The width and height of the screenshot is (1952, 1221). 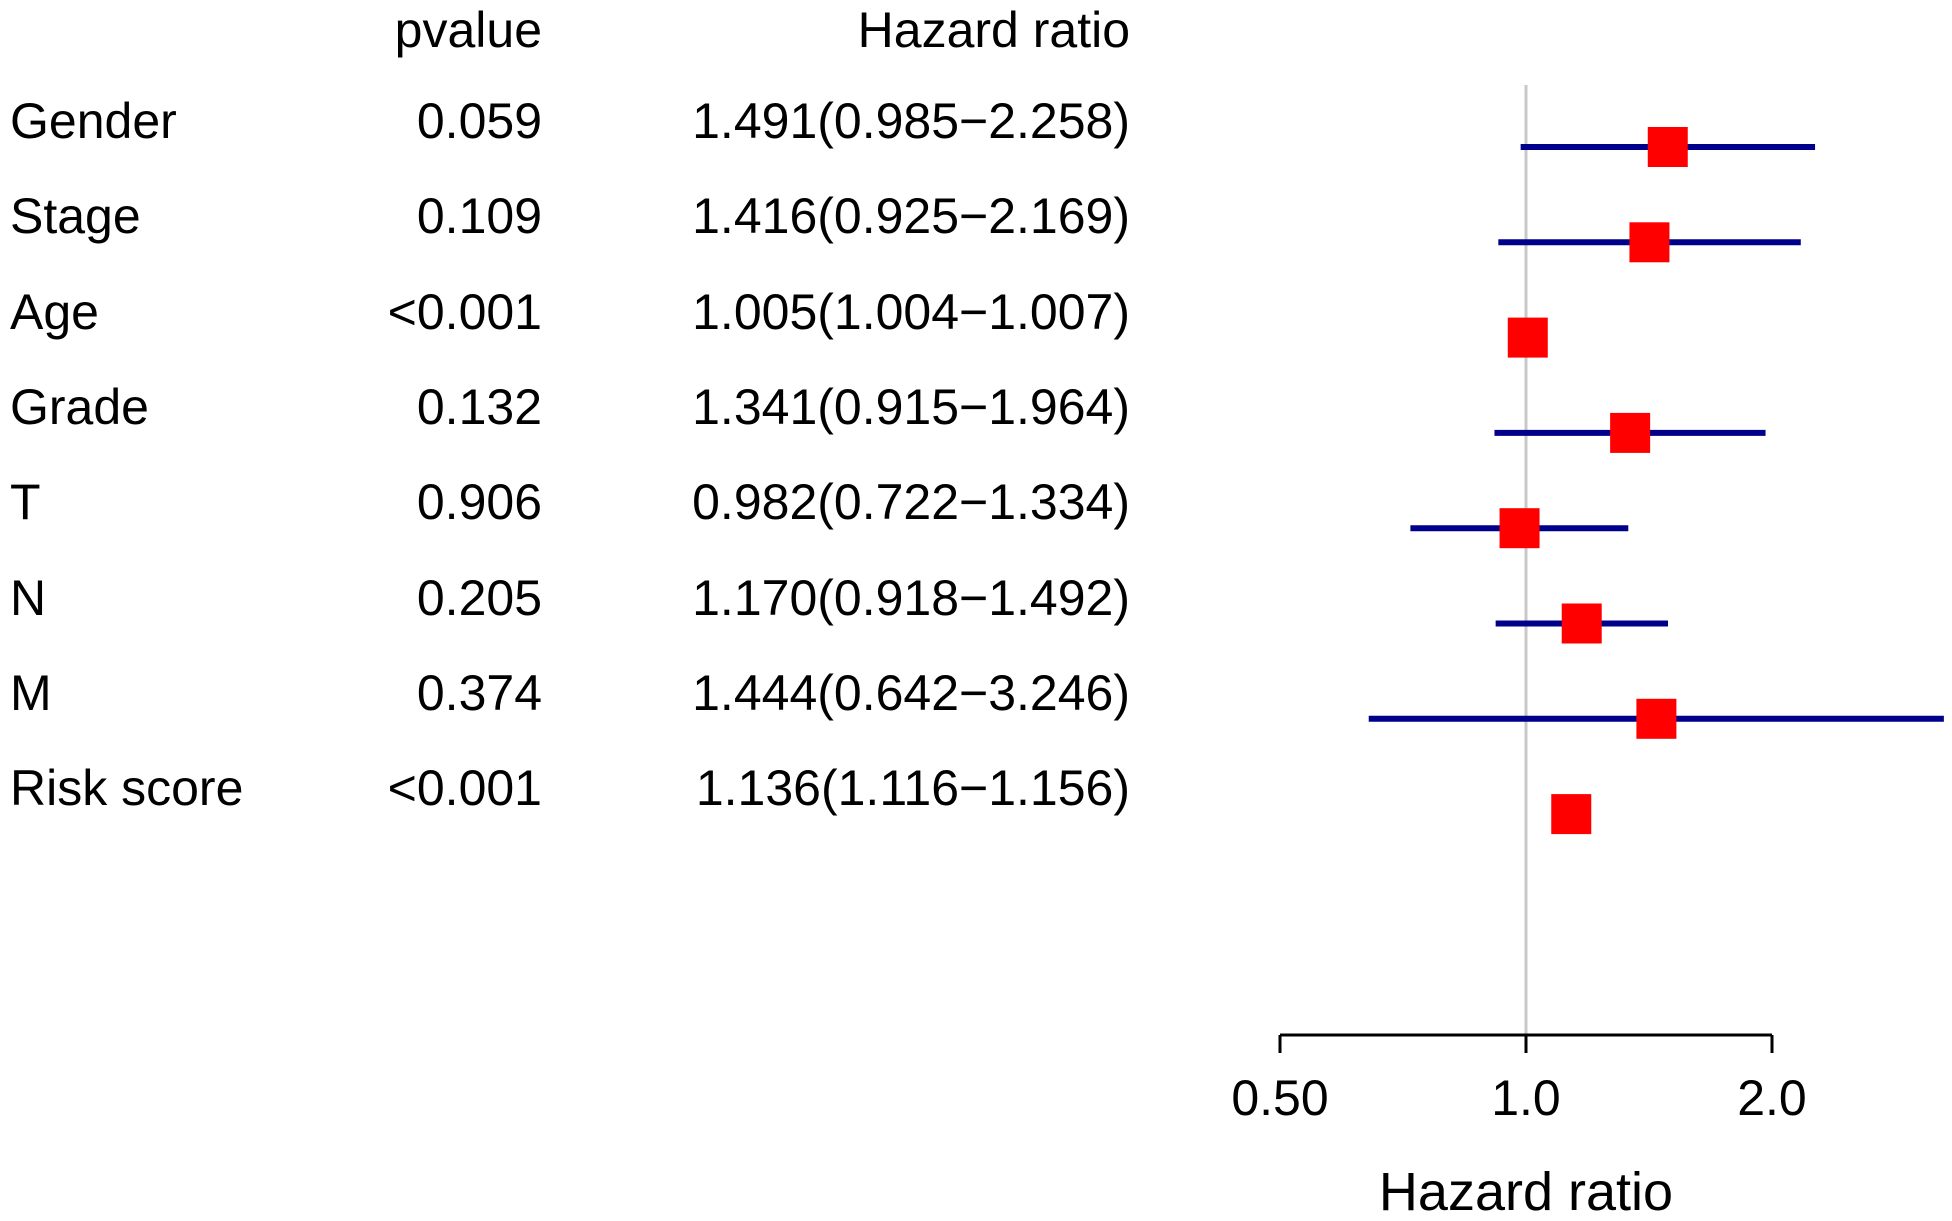 I want to click on row-pvalue: 0.906, so click(x=479, y=502).